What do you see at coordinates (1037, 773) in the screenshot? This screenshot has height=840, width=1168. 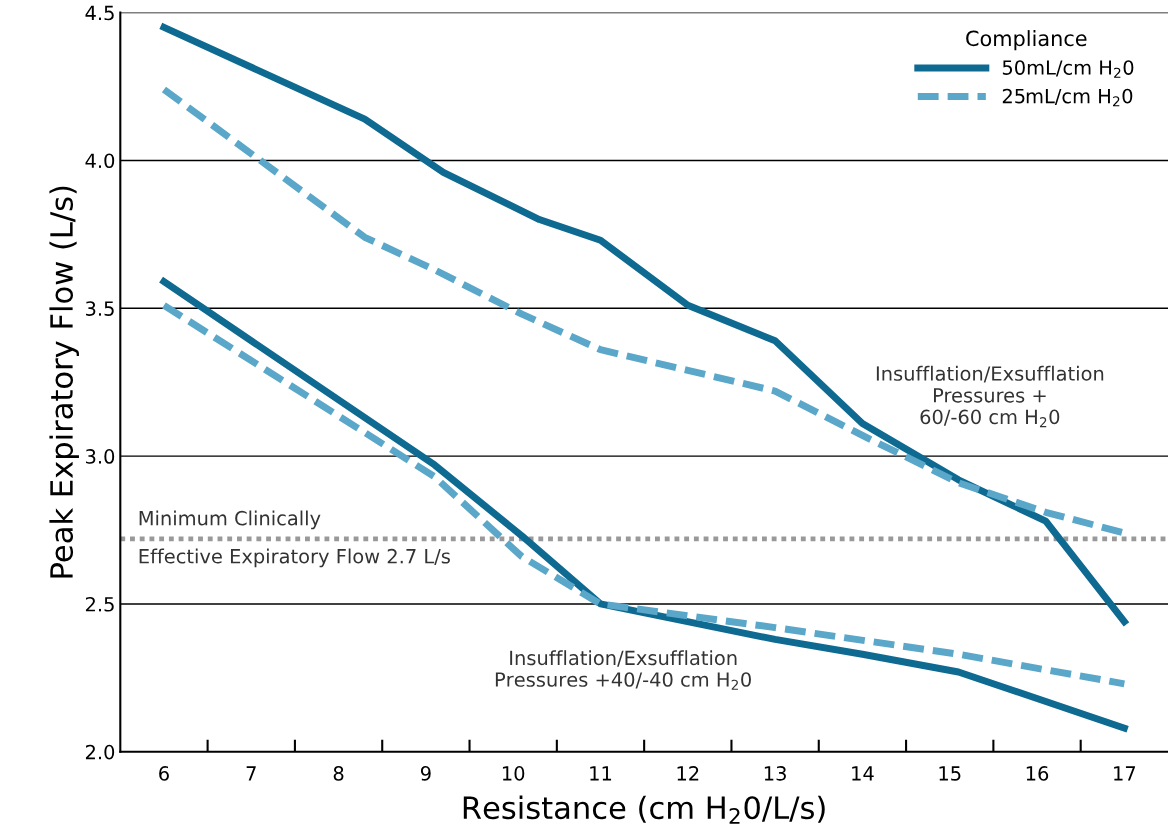 I see `x-tick-label: 16` at bounding box center [1037, 773].